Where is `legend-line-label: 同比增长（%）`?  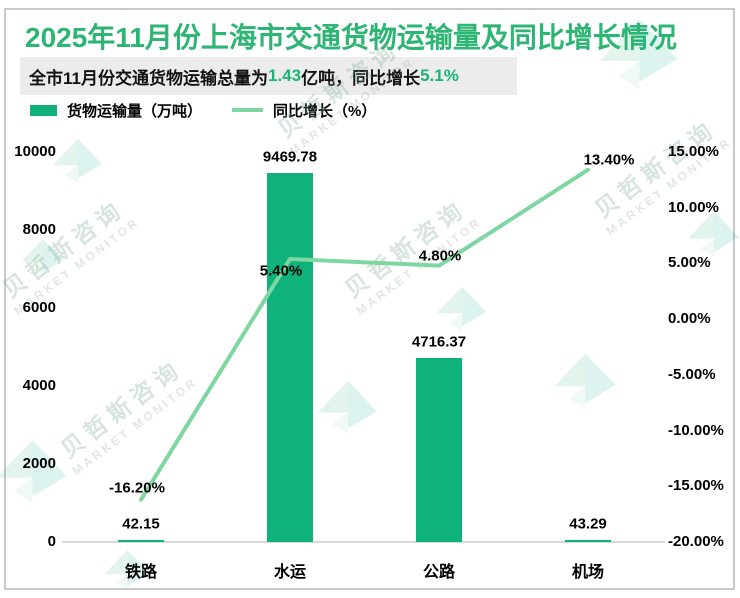 legend-line-label: 同比增长（%） is located at coordinates (325, 111).